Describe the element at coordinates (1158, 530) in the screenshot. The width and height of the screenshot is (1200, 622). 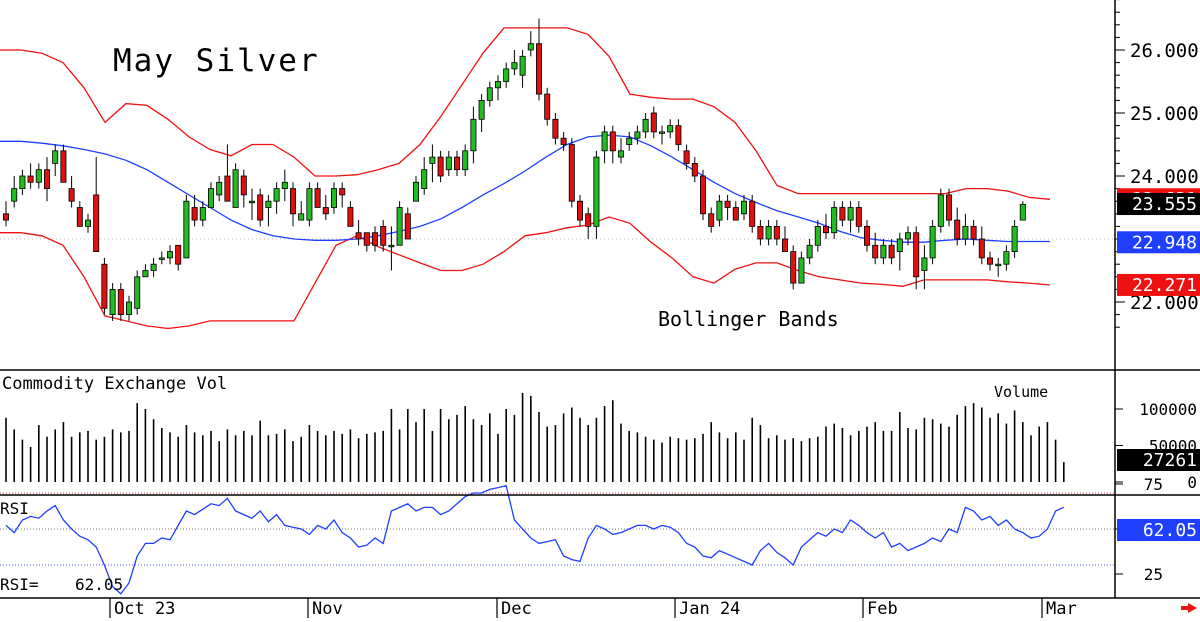
I see `rsi-last-flag-bg` at that location.